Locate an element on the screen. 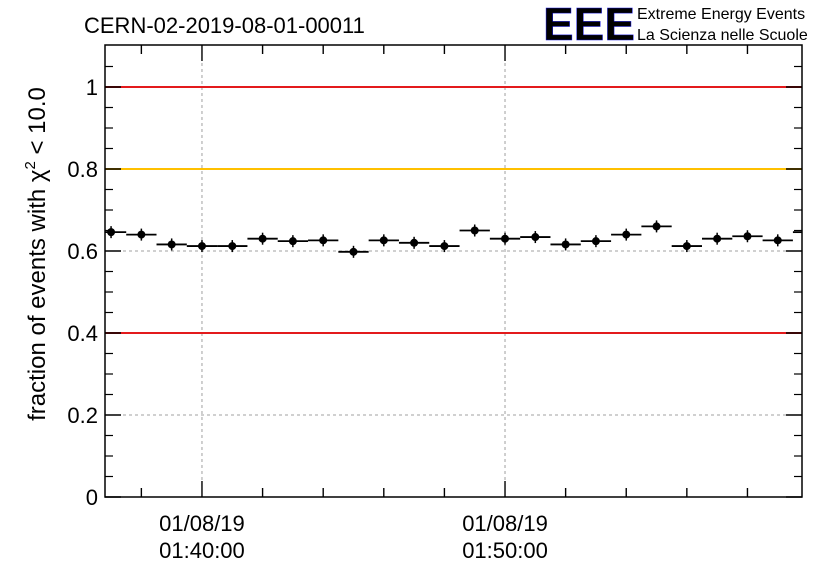 This screenshot has width=836, height=572. x-tick-label-time: 01:40:00 is located at coordinates (202, 550).